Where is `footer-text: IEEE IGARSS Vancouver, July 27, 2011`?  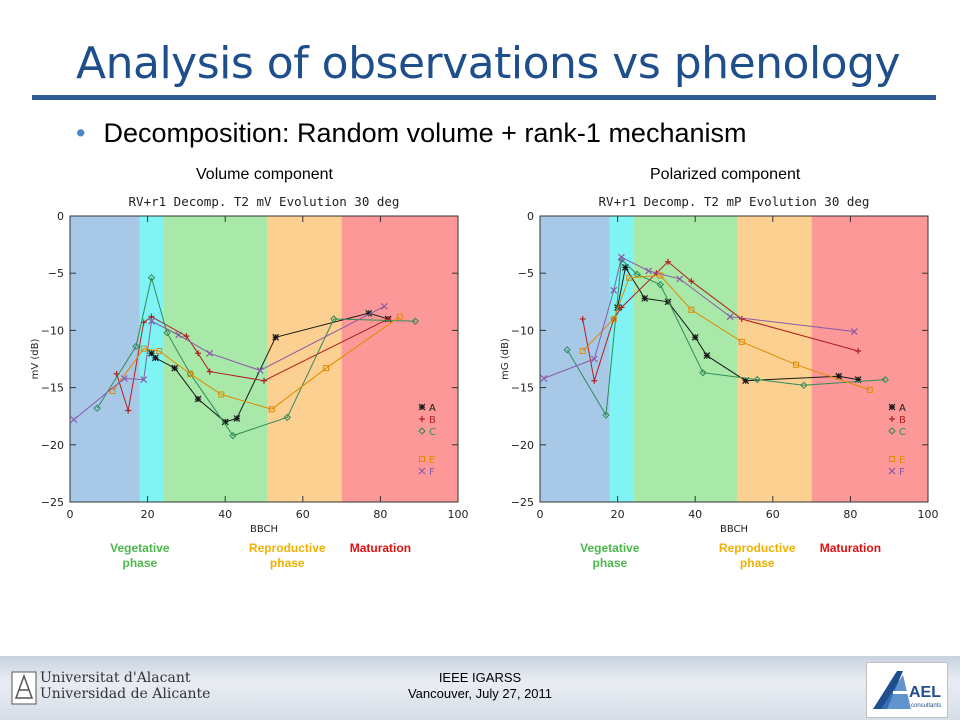 footer-text: IEEE IGARSS Vancouver, July 27, 2011 is located at coordinates (480, 686).